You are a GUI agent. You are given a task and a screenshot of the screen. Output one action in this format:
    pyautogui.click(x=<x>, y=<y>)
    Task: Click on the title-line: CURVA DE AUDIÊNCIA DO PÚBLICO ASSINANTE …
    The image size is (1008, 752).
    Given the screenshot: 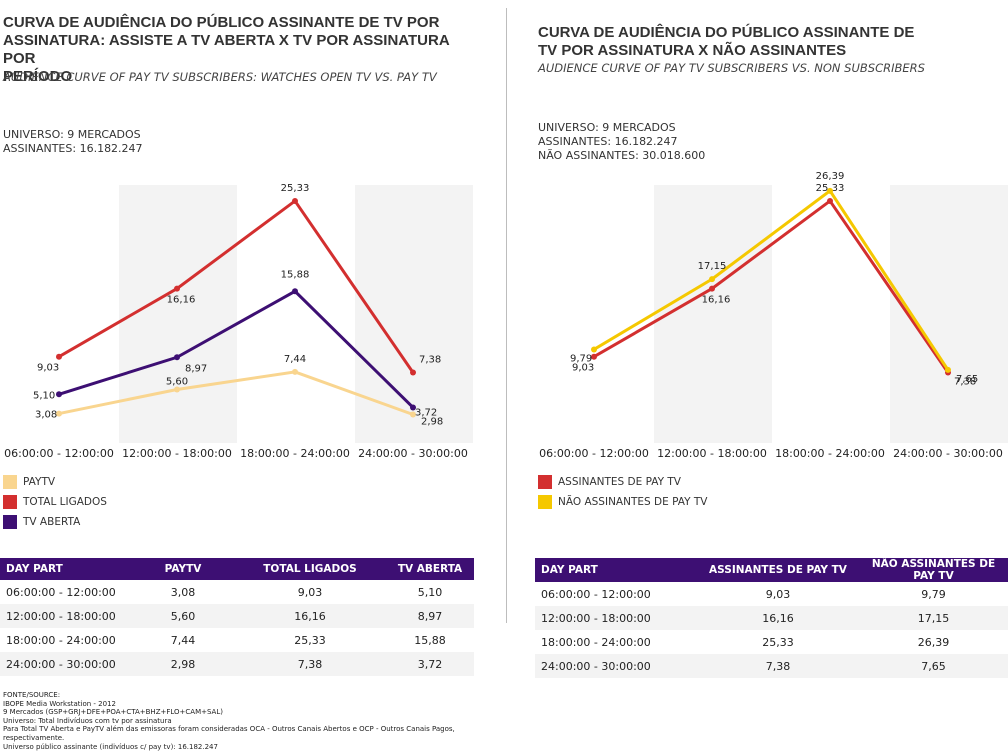 What is the action you would take?
    pyautogui.click(x=221, y=22)
    